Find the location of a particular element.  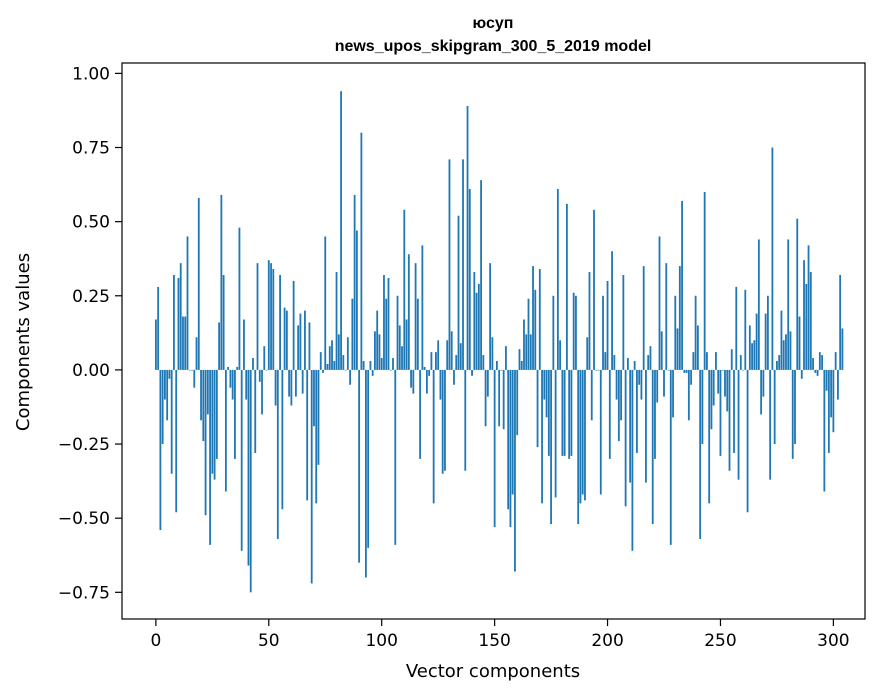

x-tick-label: 50 is located at coordinates (269, 641).